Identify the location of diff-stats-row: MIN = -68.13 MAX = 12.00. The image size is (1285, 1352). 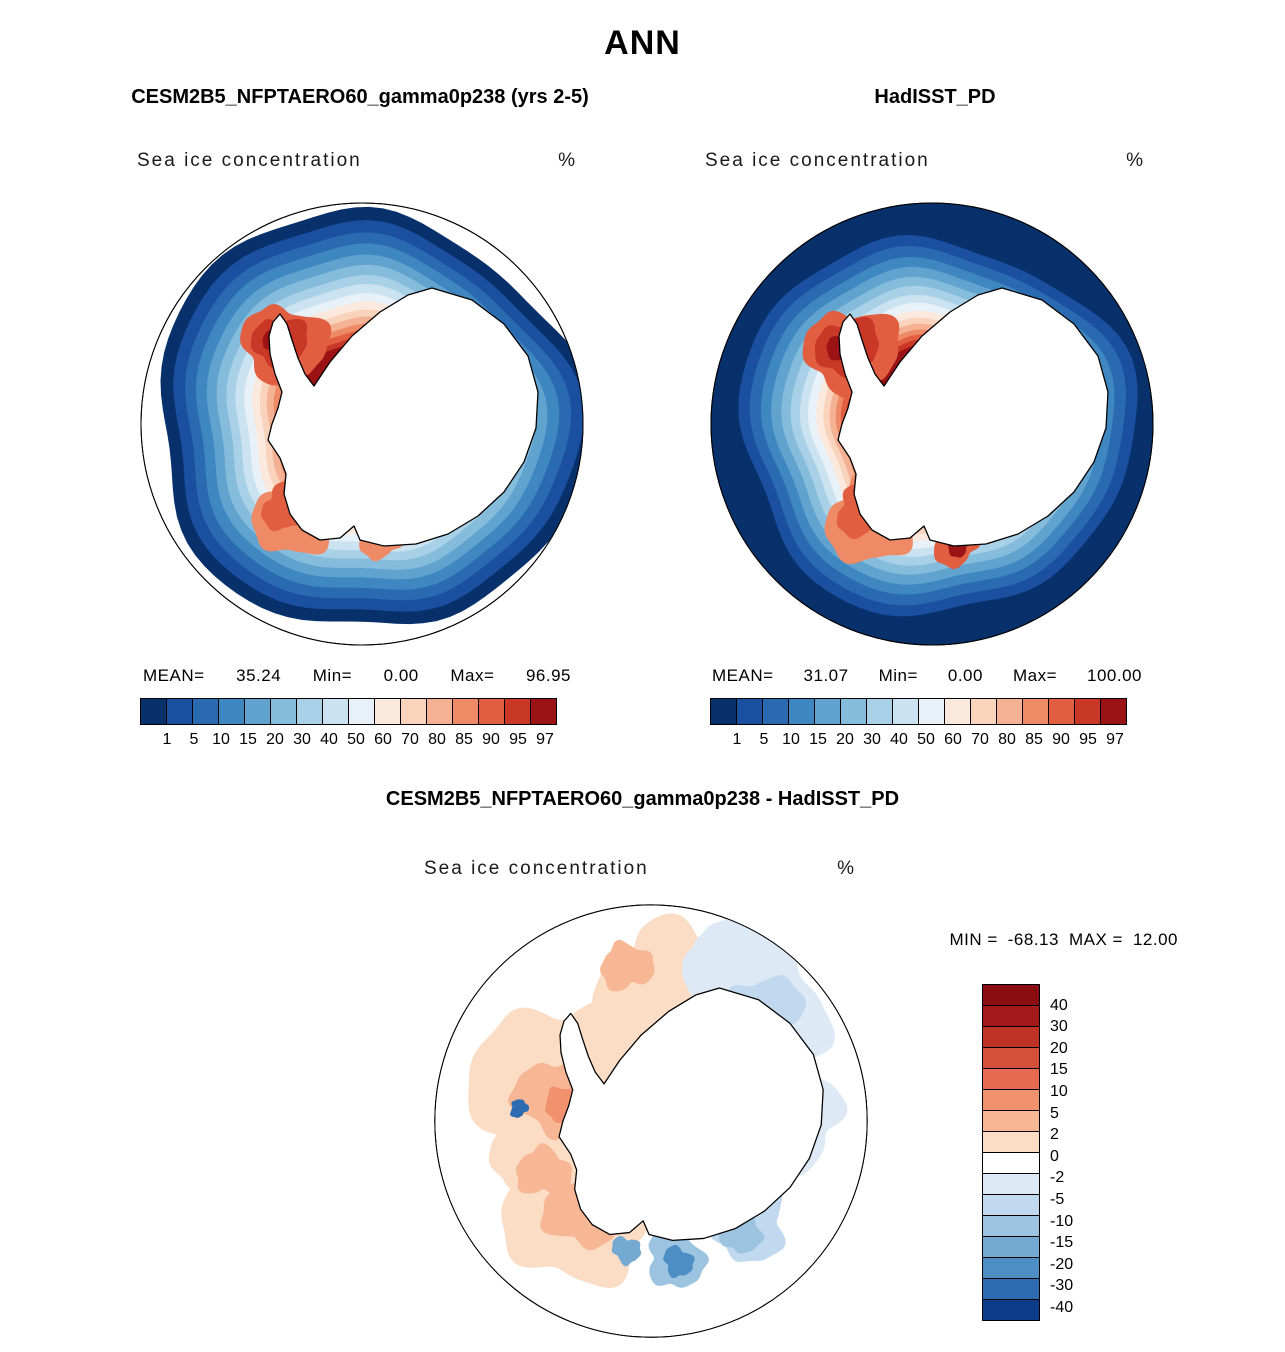
(1028, 940).